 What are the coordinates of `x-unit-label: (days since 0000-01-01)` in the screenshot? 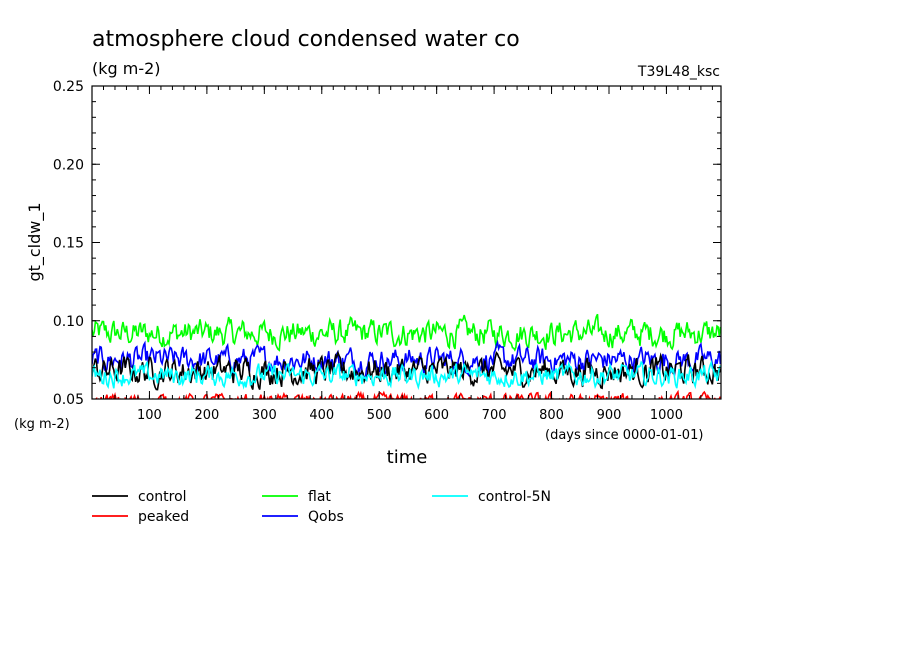 It's located at (624, 435).